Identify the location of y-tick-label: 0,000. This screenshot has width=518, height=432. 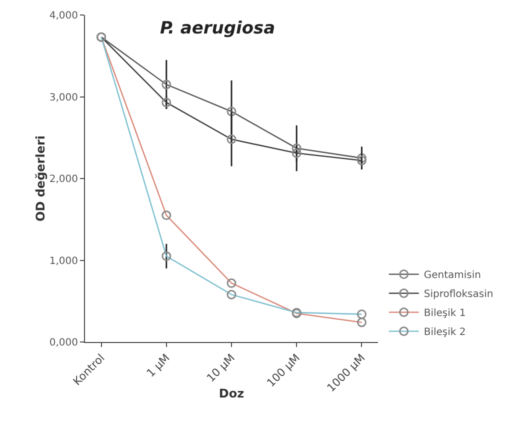
(63, 343).